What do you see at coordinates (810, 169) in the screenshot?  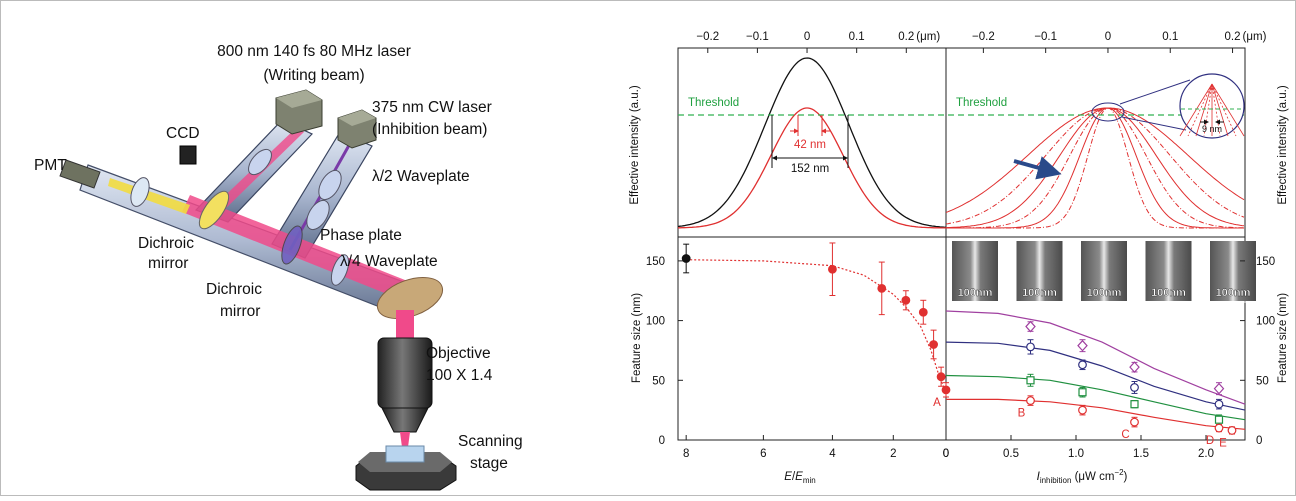 I see `wide-width-label: 152 nm` at bounding box center [810, 169].